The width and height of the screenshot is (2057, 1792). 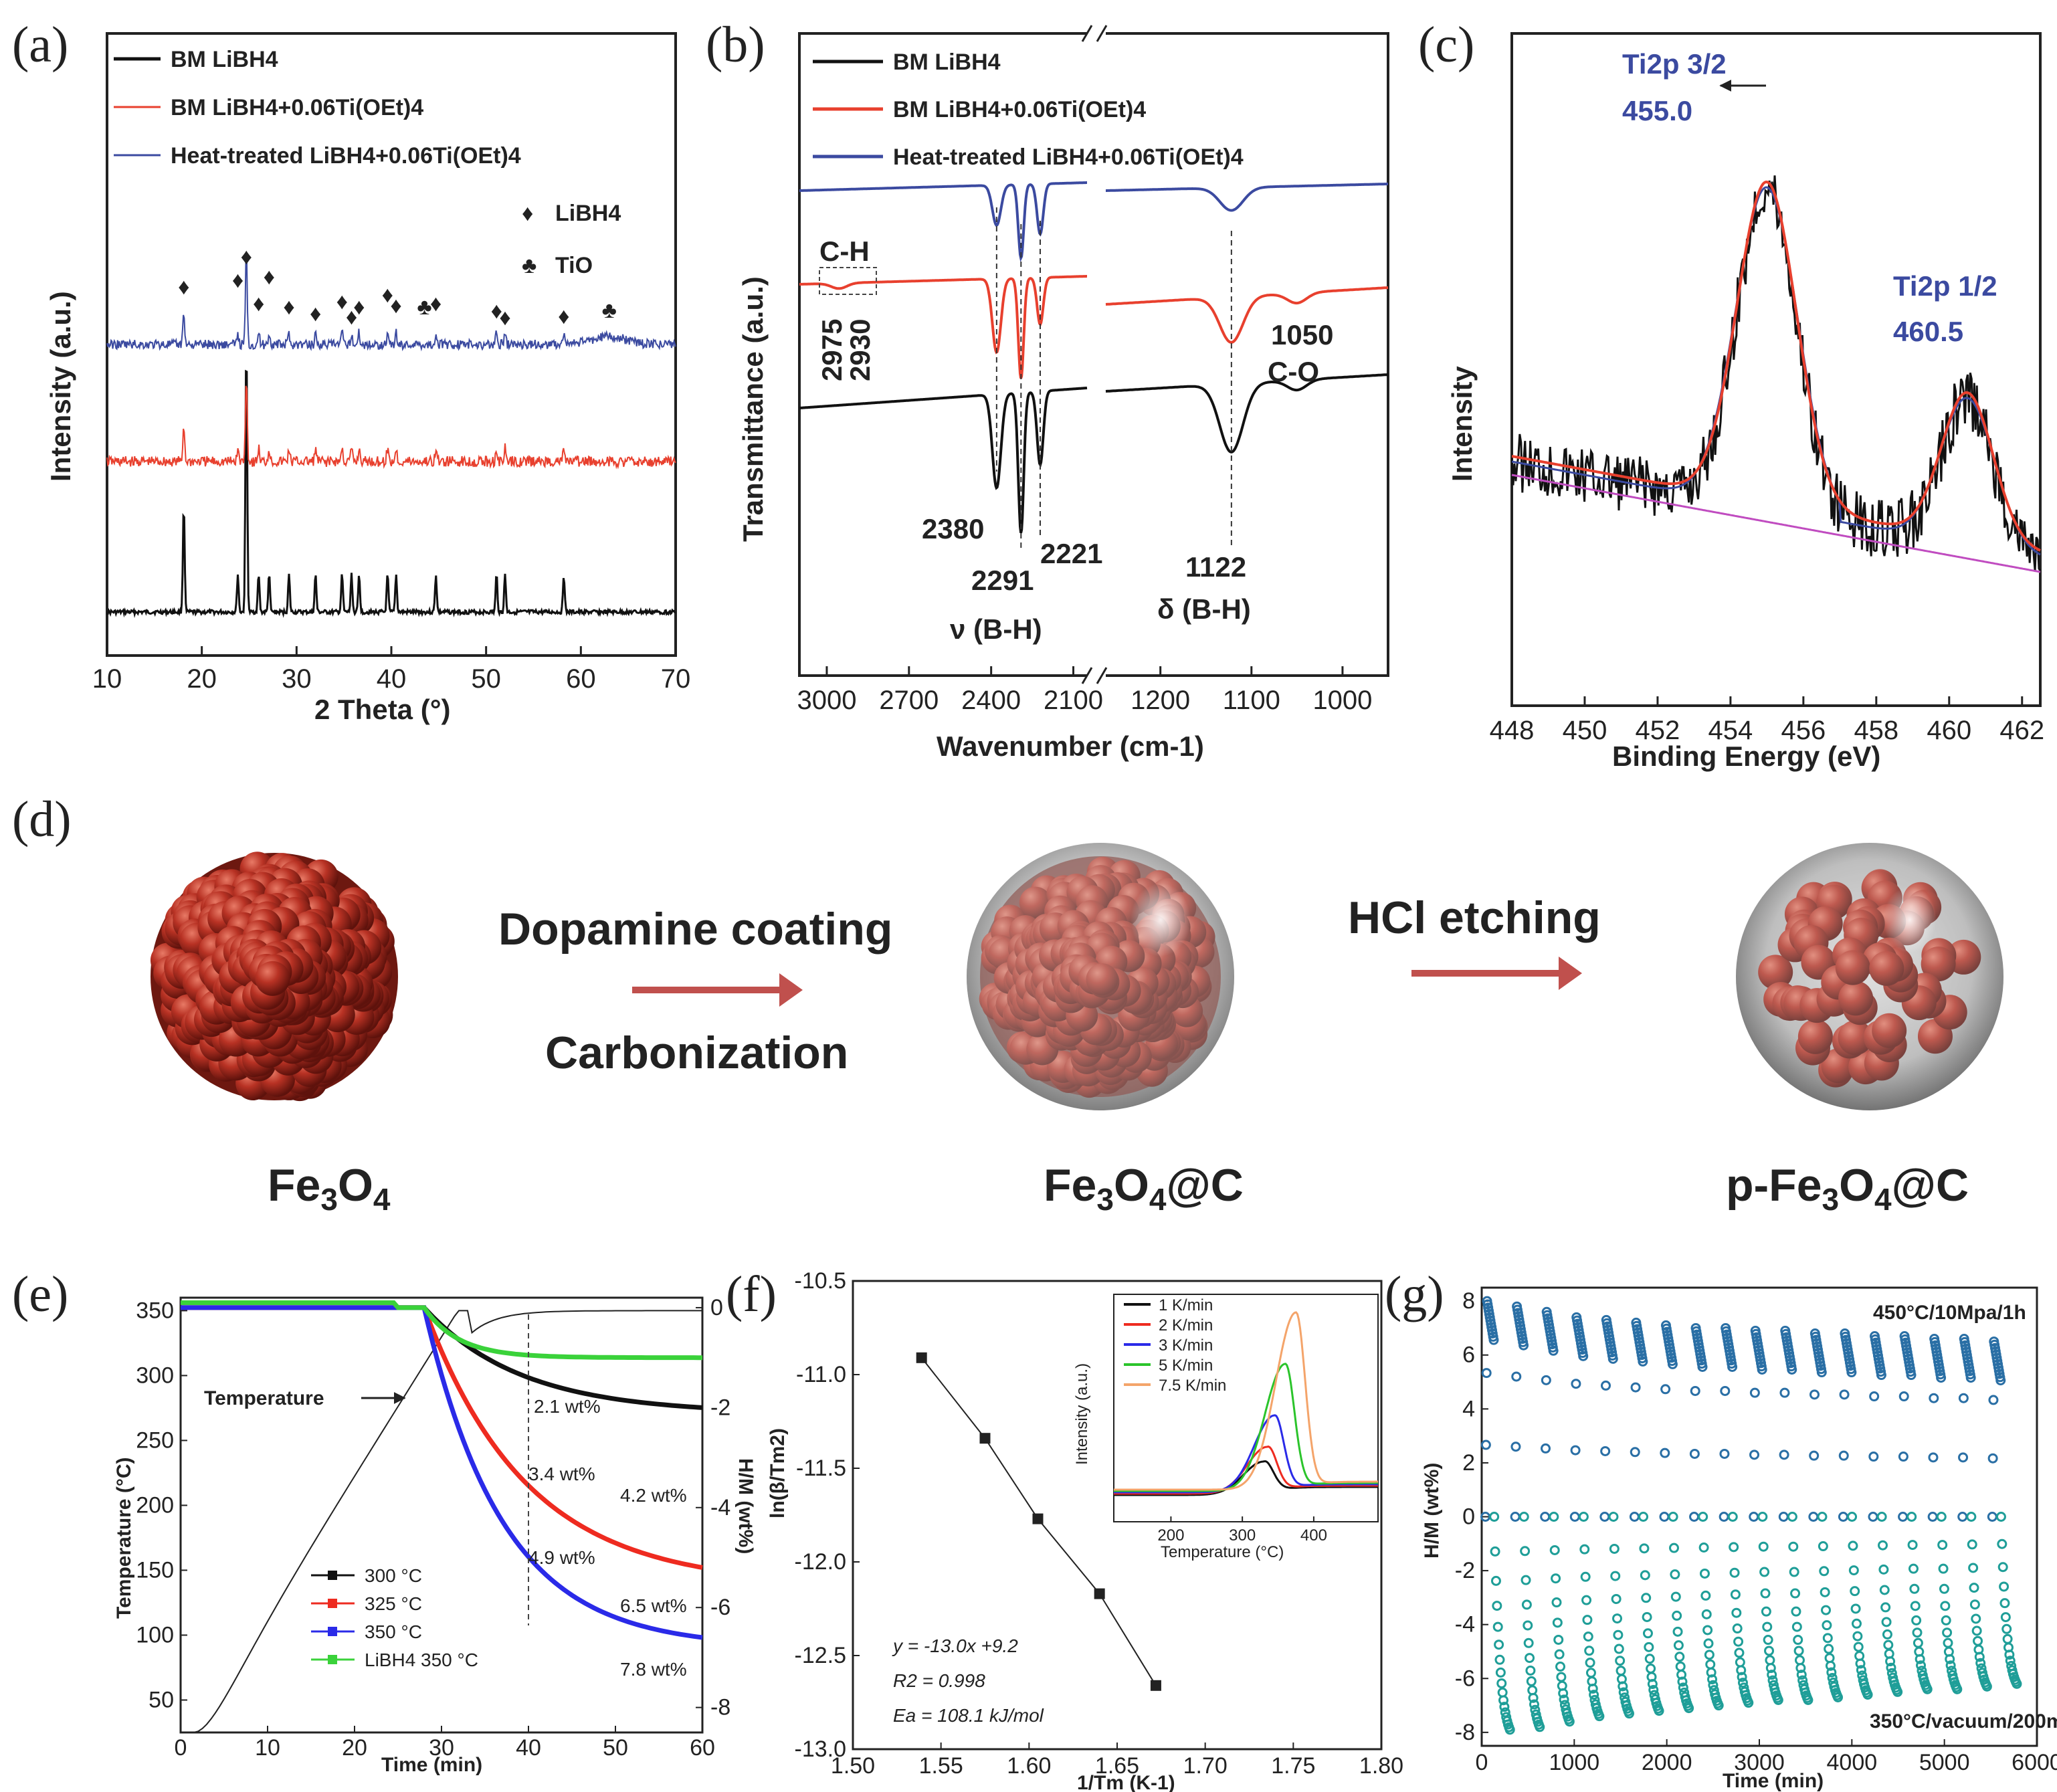 What do you see at coordinates (1945, 286) in the screenshot?
I see `ann-ti2p12: Ti2p 1/2` at bounding box center [1945, 286].